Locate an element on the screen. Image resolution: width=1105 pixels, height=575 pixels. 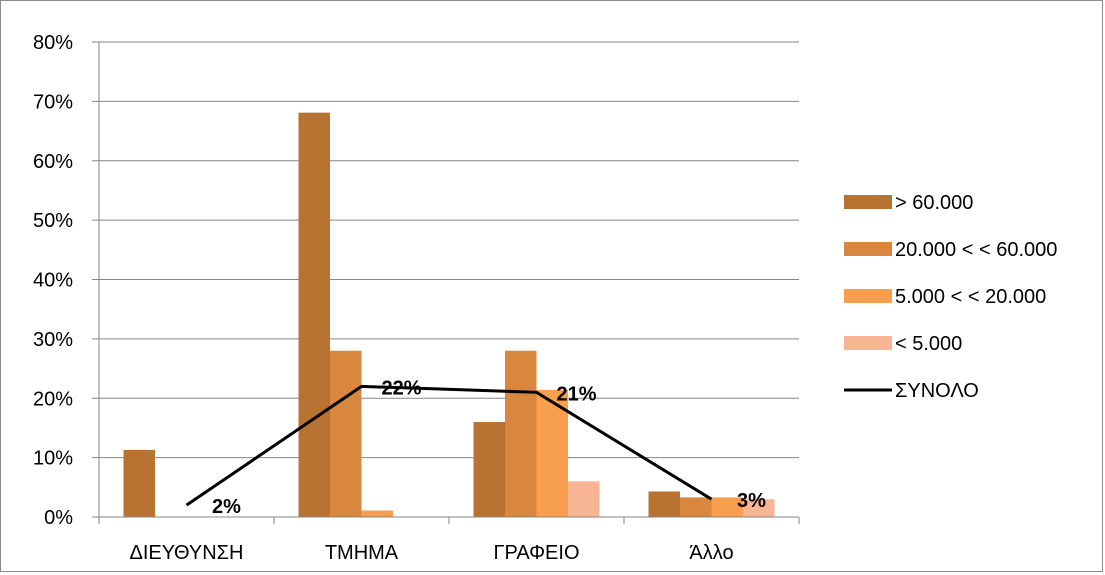
data-label: 3% is located at coordinates (751, 501).